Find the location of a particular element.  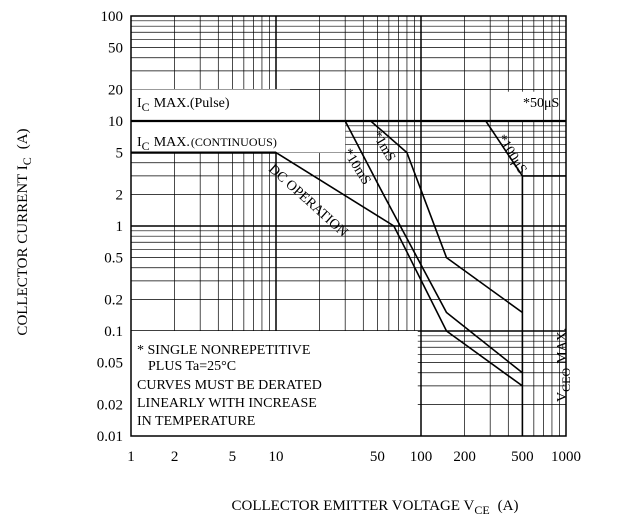

y-tick-label: 2 is located at coordinates (120, 195).